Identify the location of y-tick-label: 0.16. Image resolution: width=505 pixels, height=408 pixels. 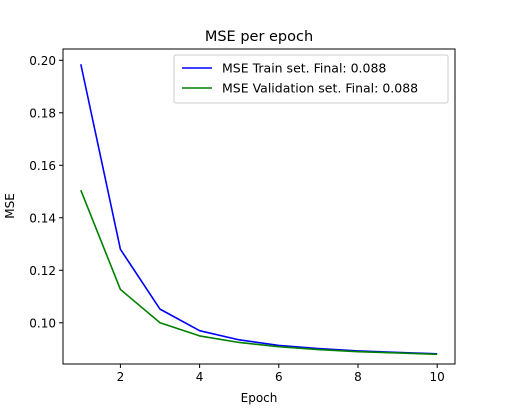
(42, 166).